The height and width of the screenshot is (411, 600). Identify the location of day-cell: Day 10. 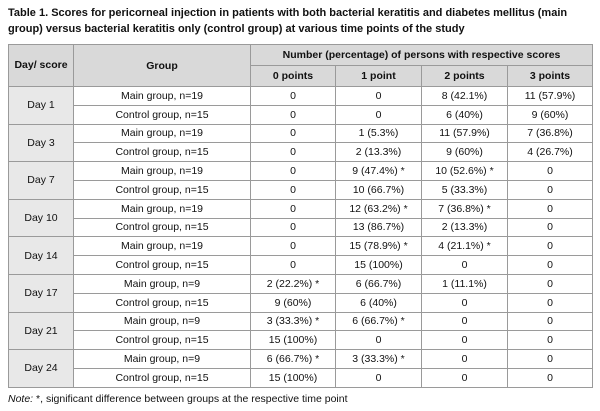
(41, 218).